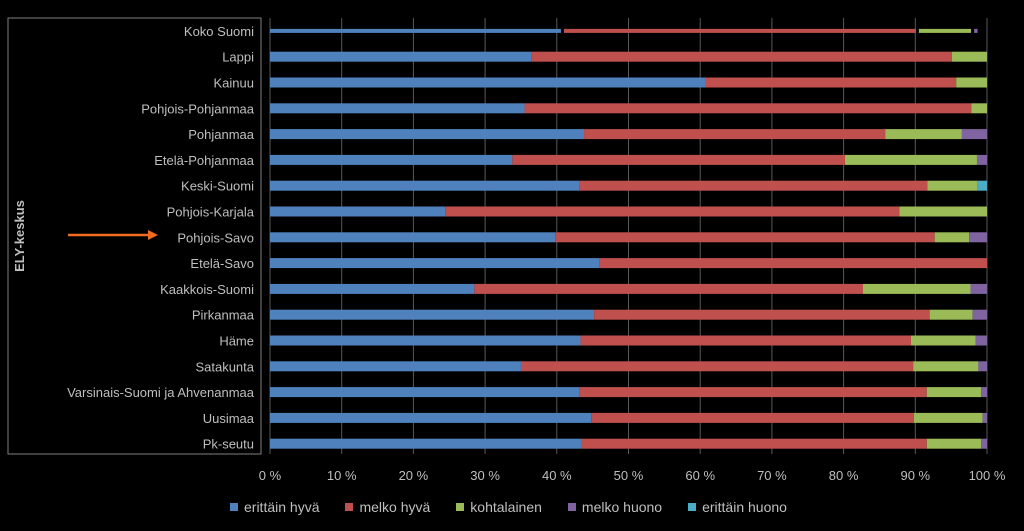 The height and width of the screenshot is (531, 1024). I want to click on legend-item: erittäin hyvä, so click(274, 507).